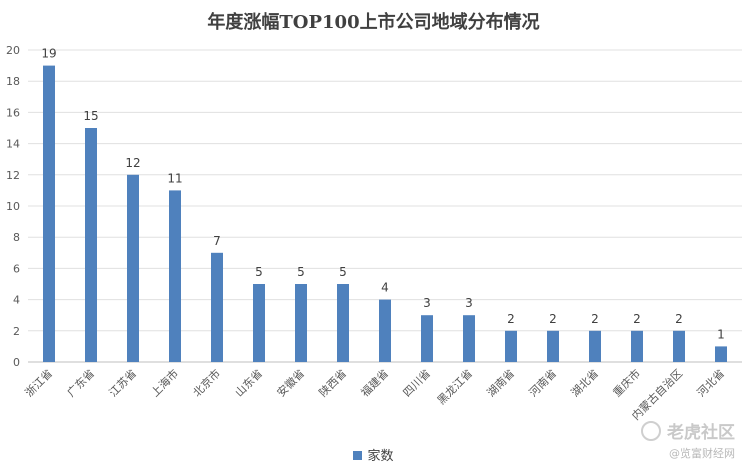  What do you see at coordinates (385, 288) in the screenshot?
I see `data-label: 4` at bounding box center [385, 288].